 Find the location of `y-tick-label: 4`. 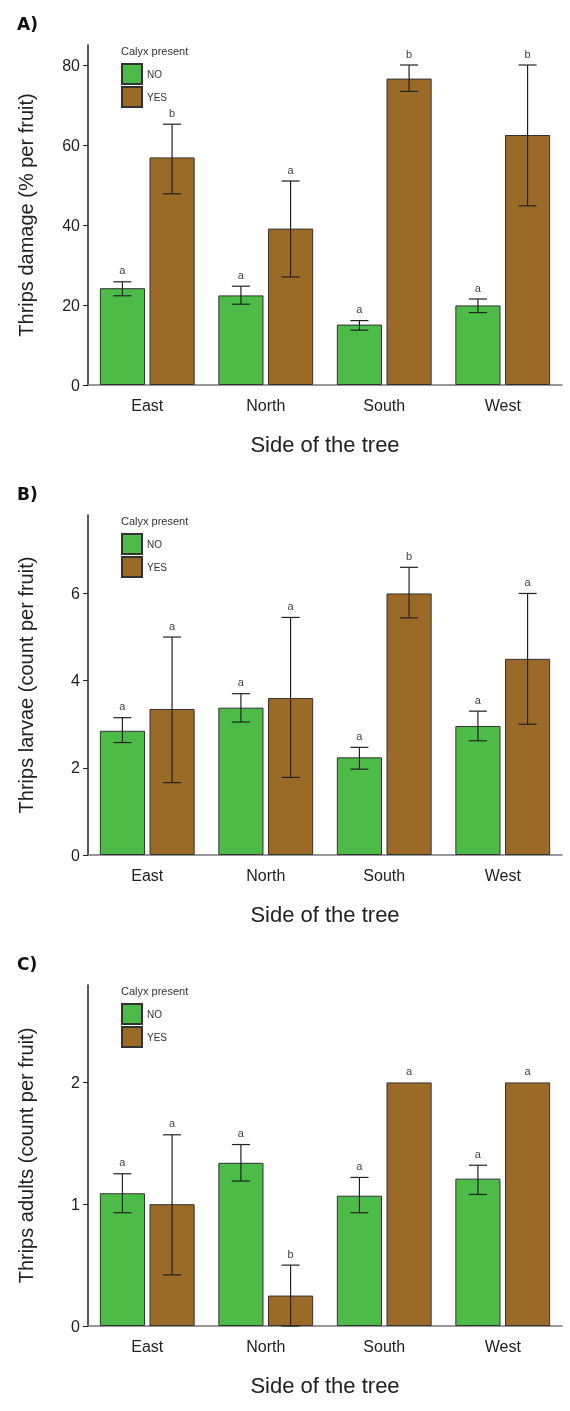

y-tick-label: 4 is located at coordinates (76, 681).